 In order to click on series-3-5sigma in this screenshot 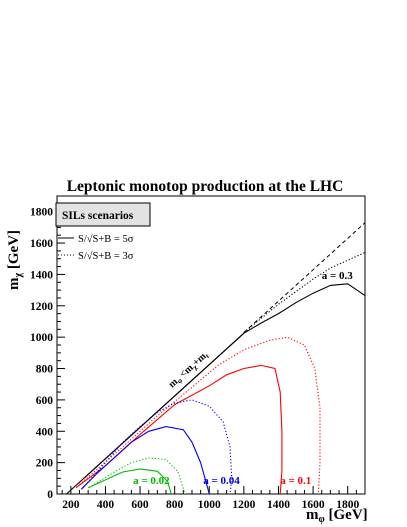, I will do `click(129, 481)`.